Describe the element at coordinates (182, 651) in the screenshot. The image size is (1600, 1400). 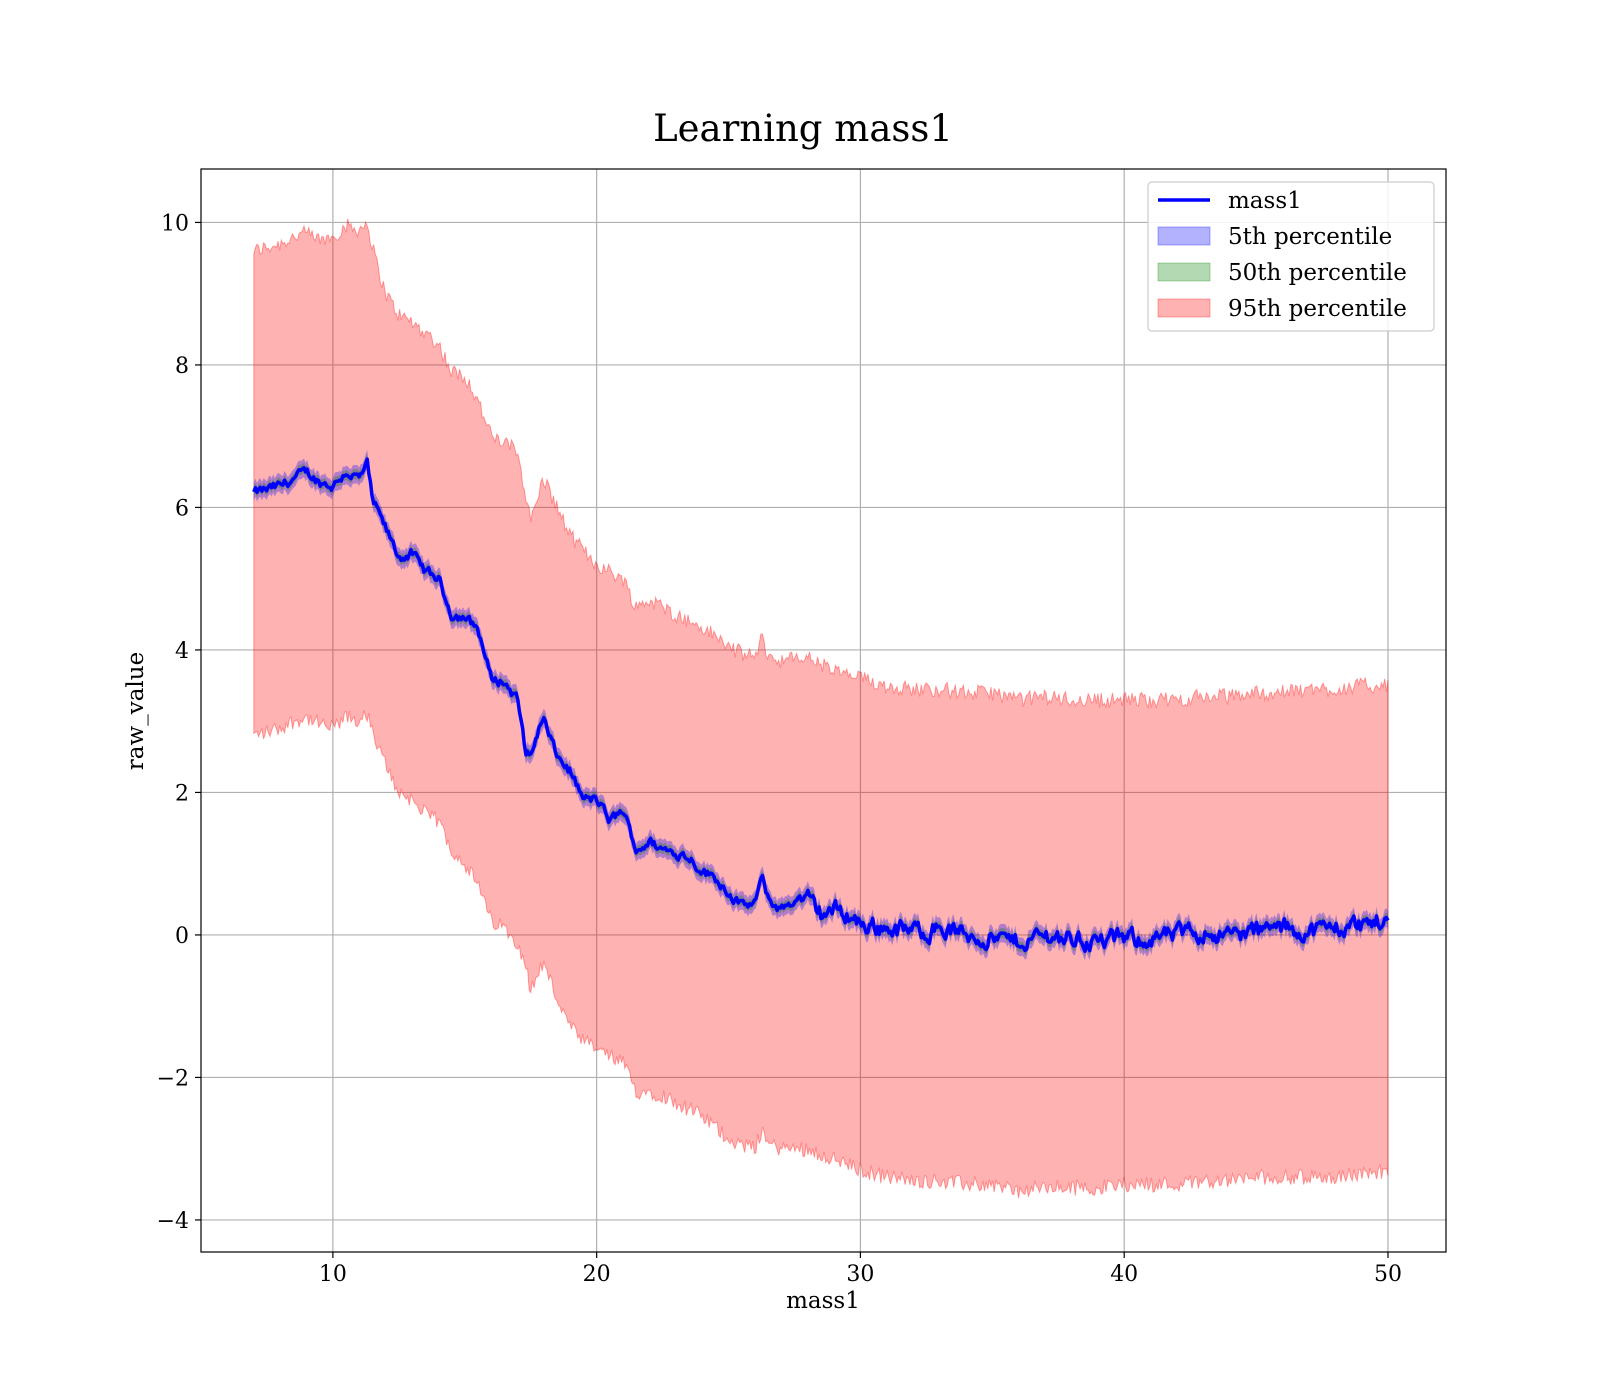
I see `y-tick-label: 4` at that location.